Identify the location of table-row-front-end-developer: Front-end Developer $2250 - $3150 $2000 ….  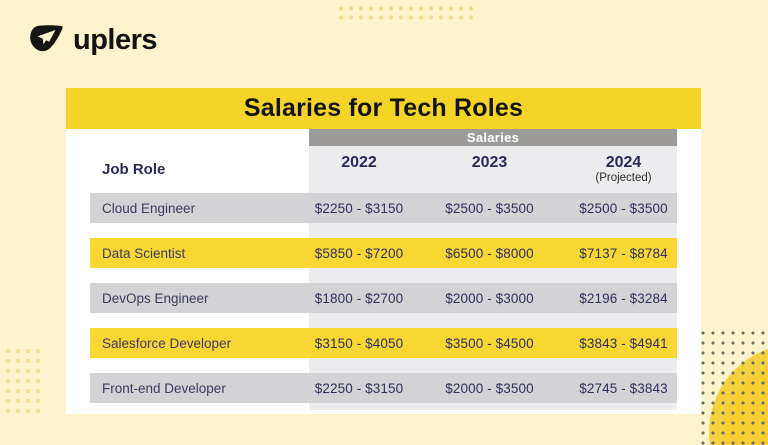
(383, 388).